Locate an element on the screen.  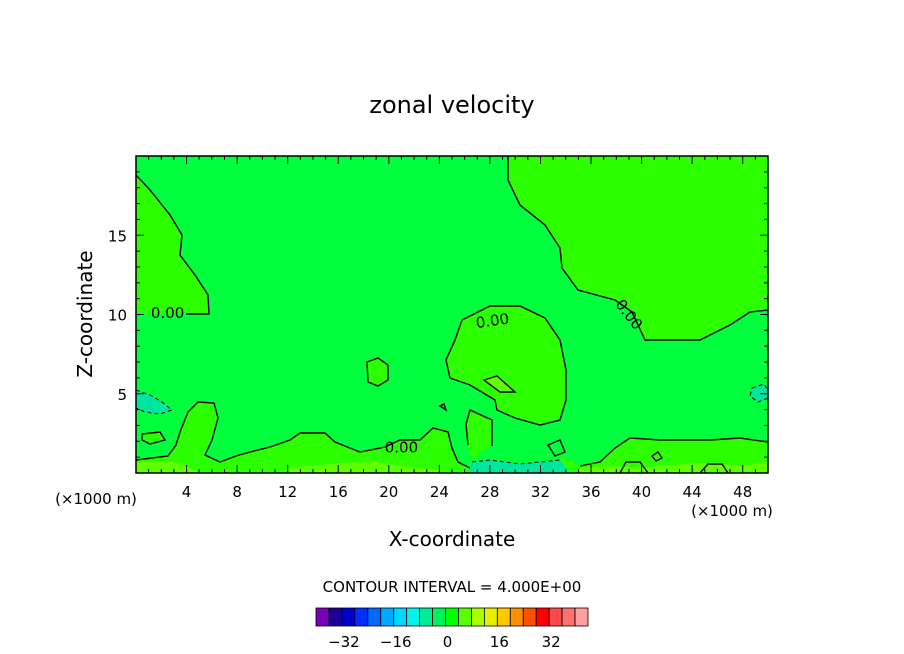
chart-title: zonal velocity is located at coordinates (451, 105).